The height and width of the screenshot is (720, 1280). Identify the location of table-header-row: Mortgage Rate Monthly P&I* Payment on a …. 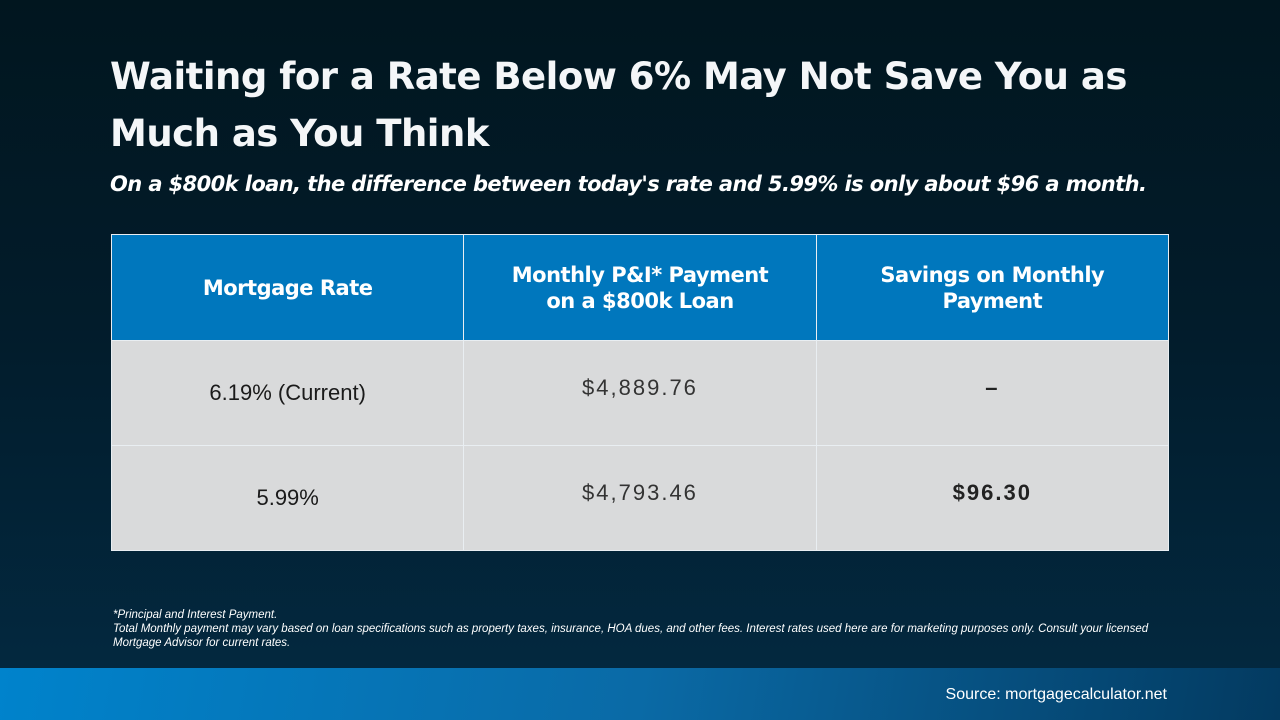
(640, 287).